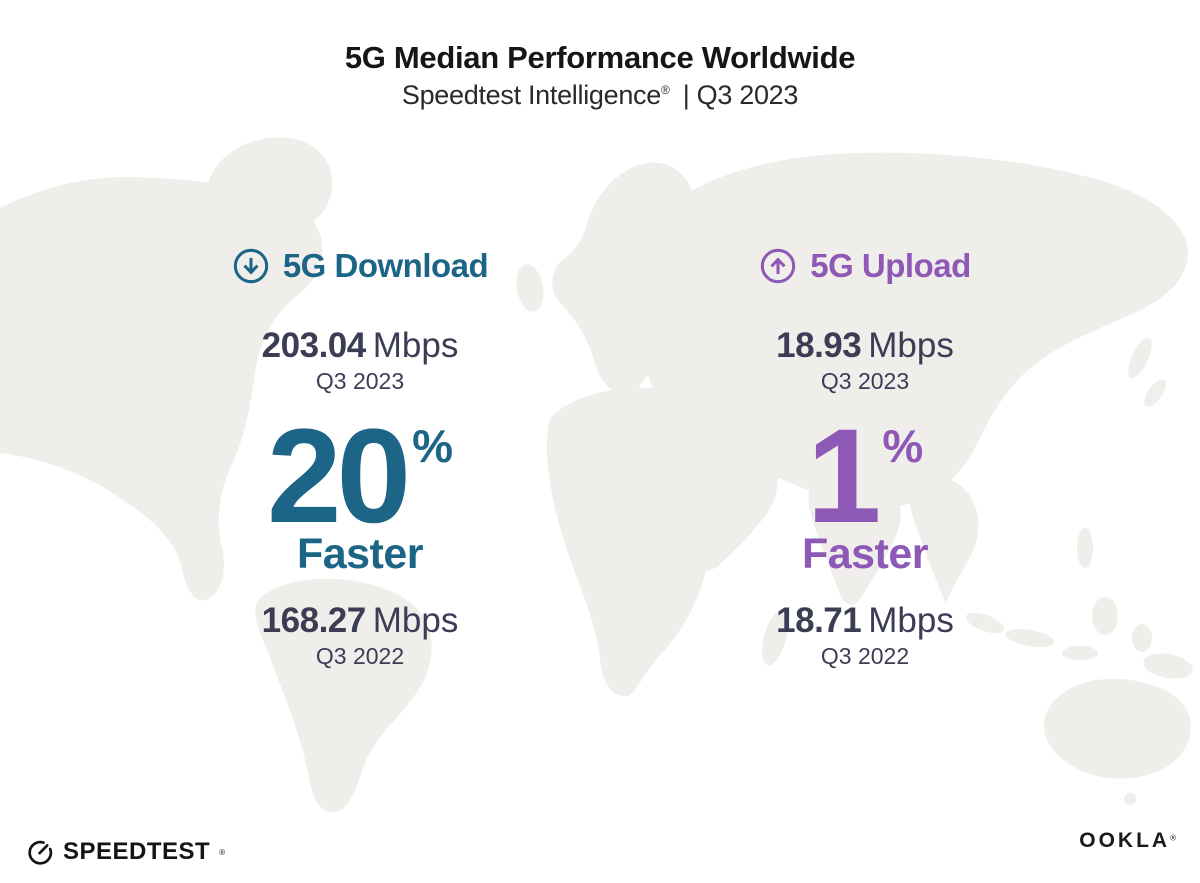 This screenshot has height=883, width=1200. I want to click on upload-current-unit: Mbps, so click(911, 345).